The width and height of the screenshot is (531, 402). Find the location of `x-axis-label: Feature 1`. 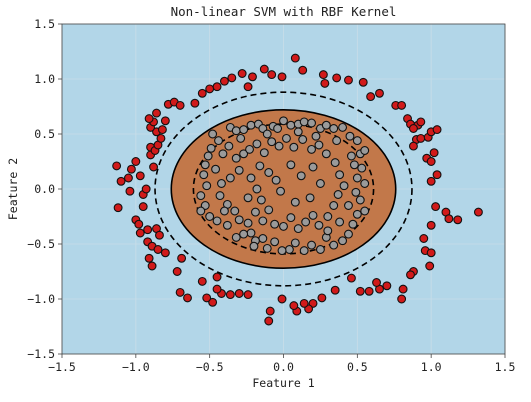

x-axis-label: Feature 1 is located at coordinates (283, 383).